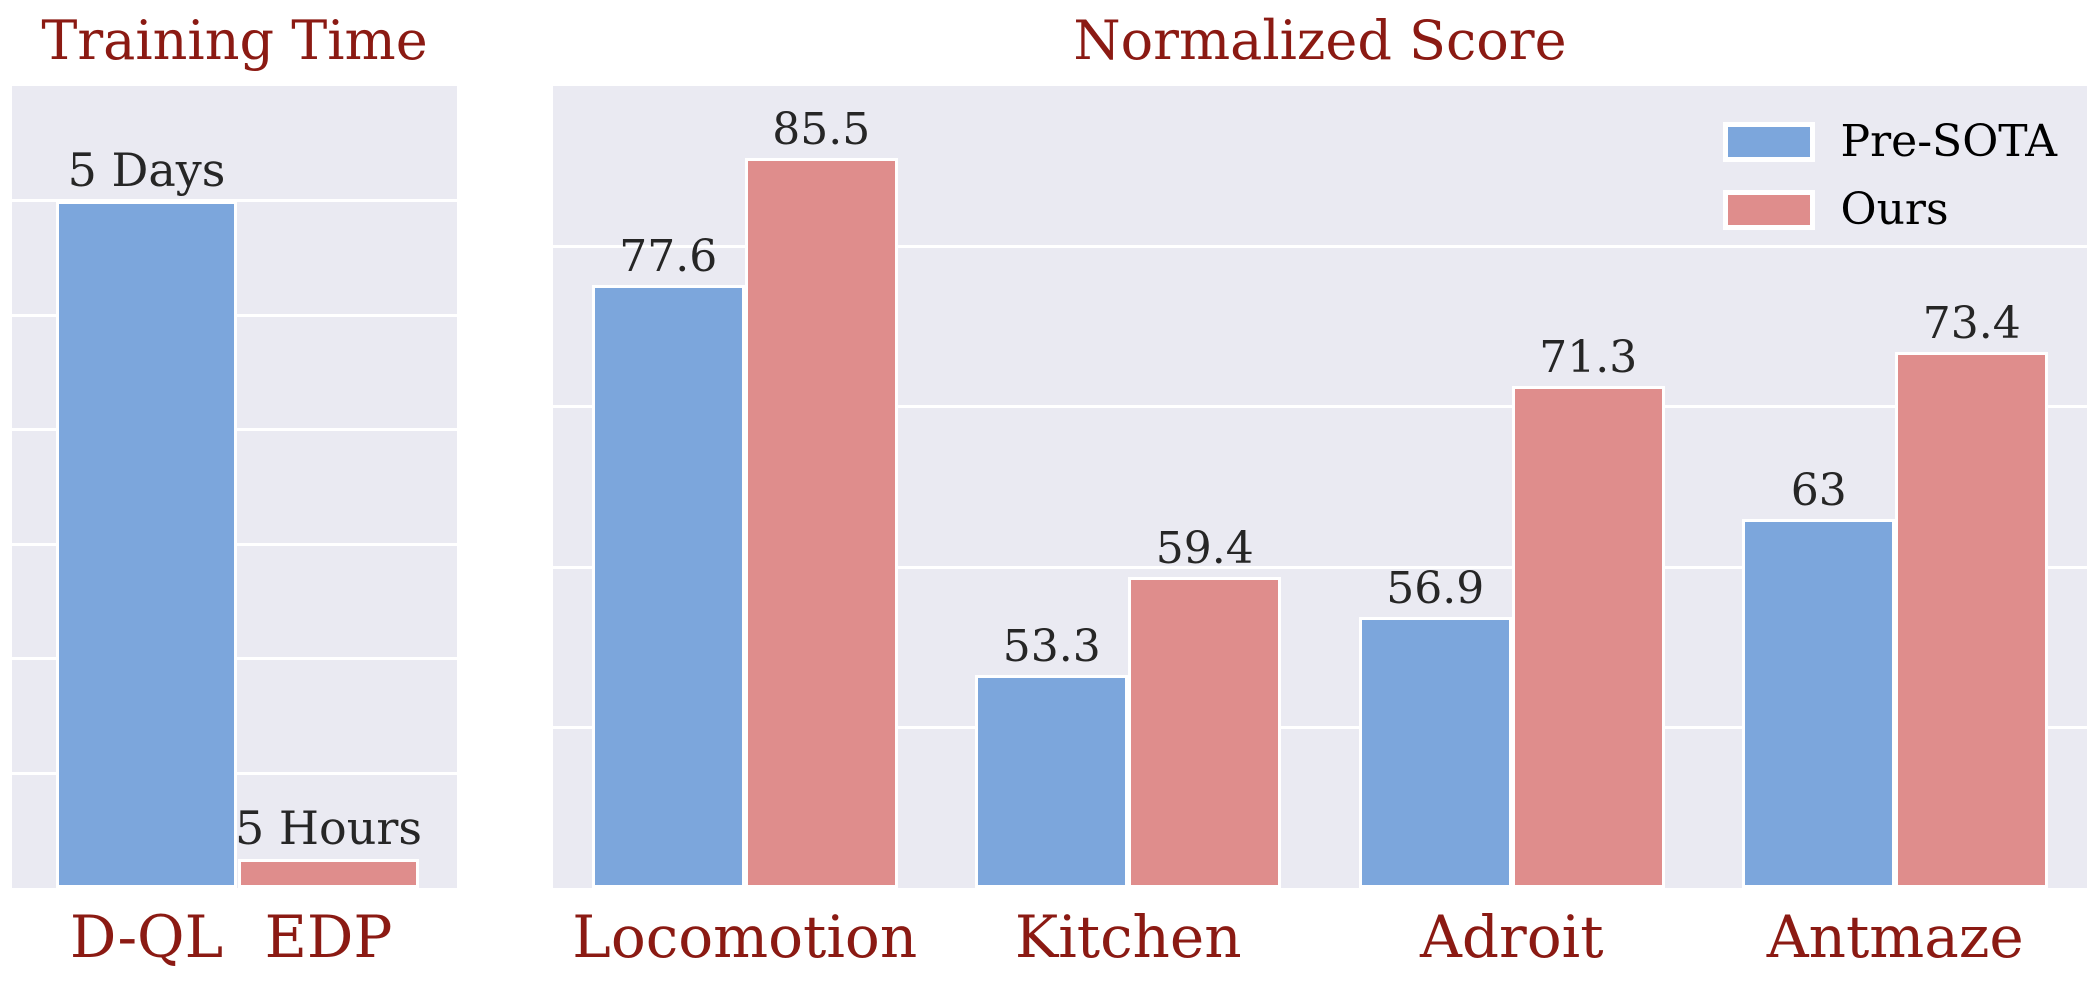 The width and height of the screenshot is (2100, 988). I want to click on x-tick-label-edp: EDP, so click(328, 937).